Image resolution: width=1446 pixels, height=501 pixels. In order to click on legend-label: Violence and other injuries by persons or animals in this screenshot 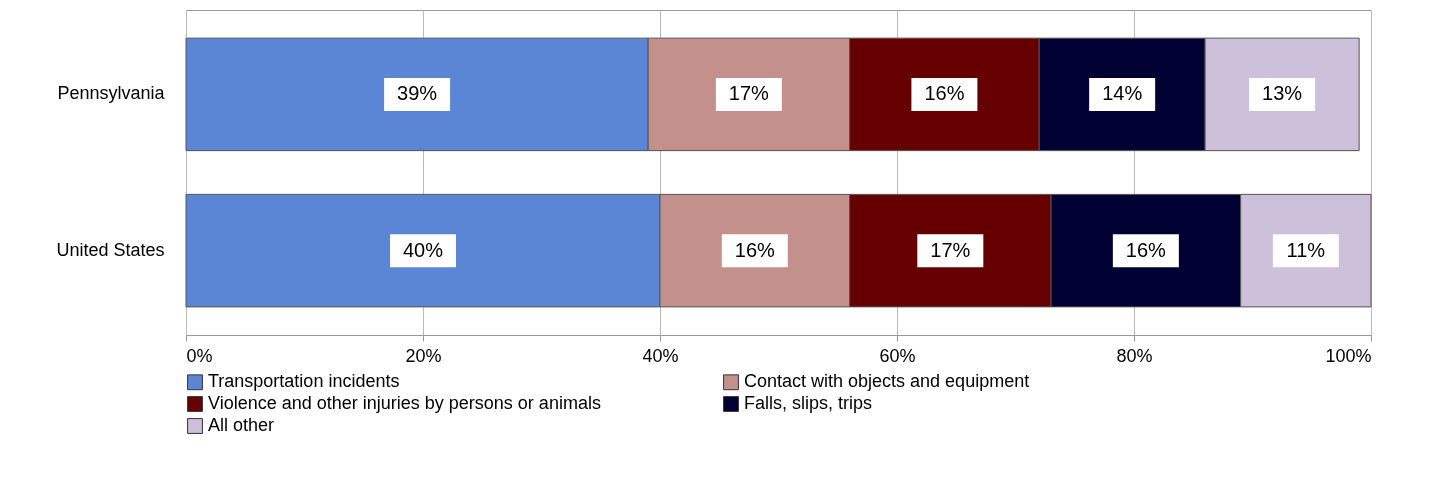, I will do `click(404, 403)`.